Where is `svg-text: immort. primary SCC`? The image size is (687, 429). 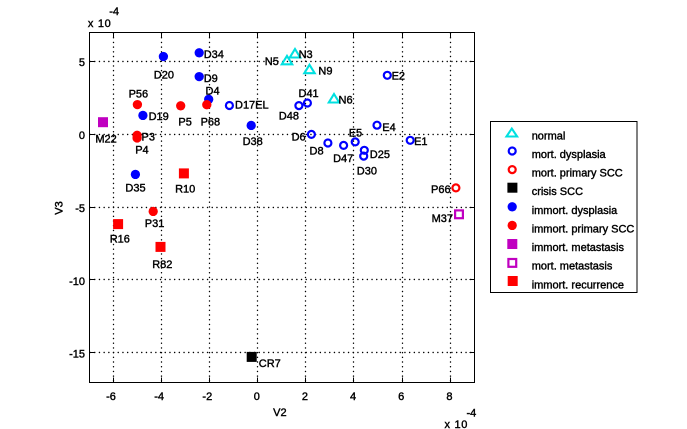
svg-text: immort. primary SCC is located at coordinates (583, 230).